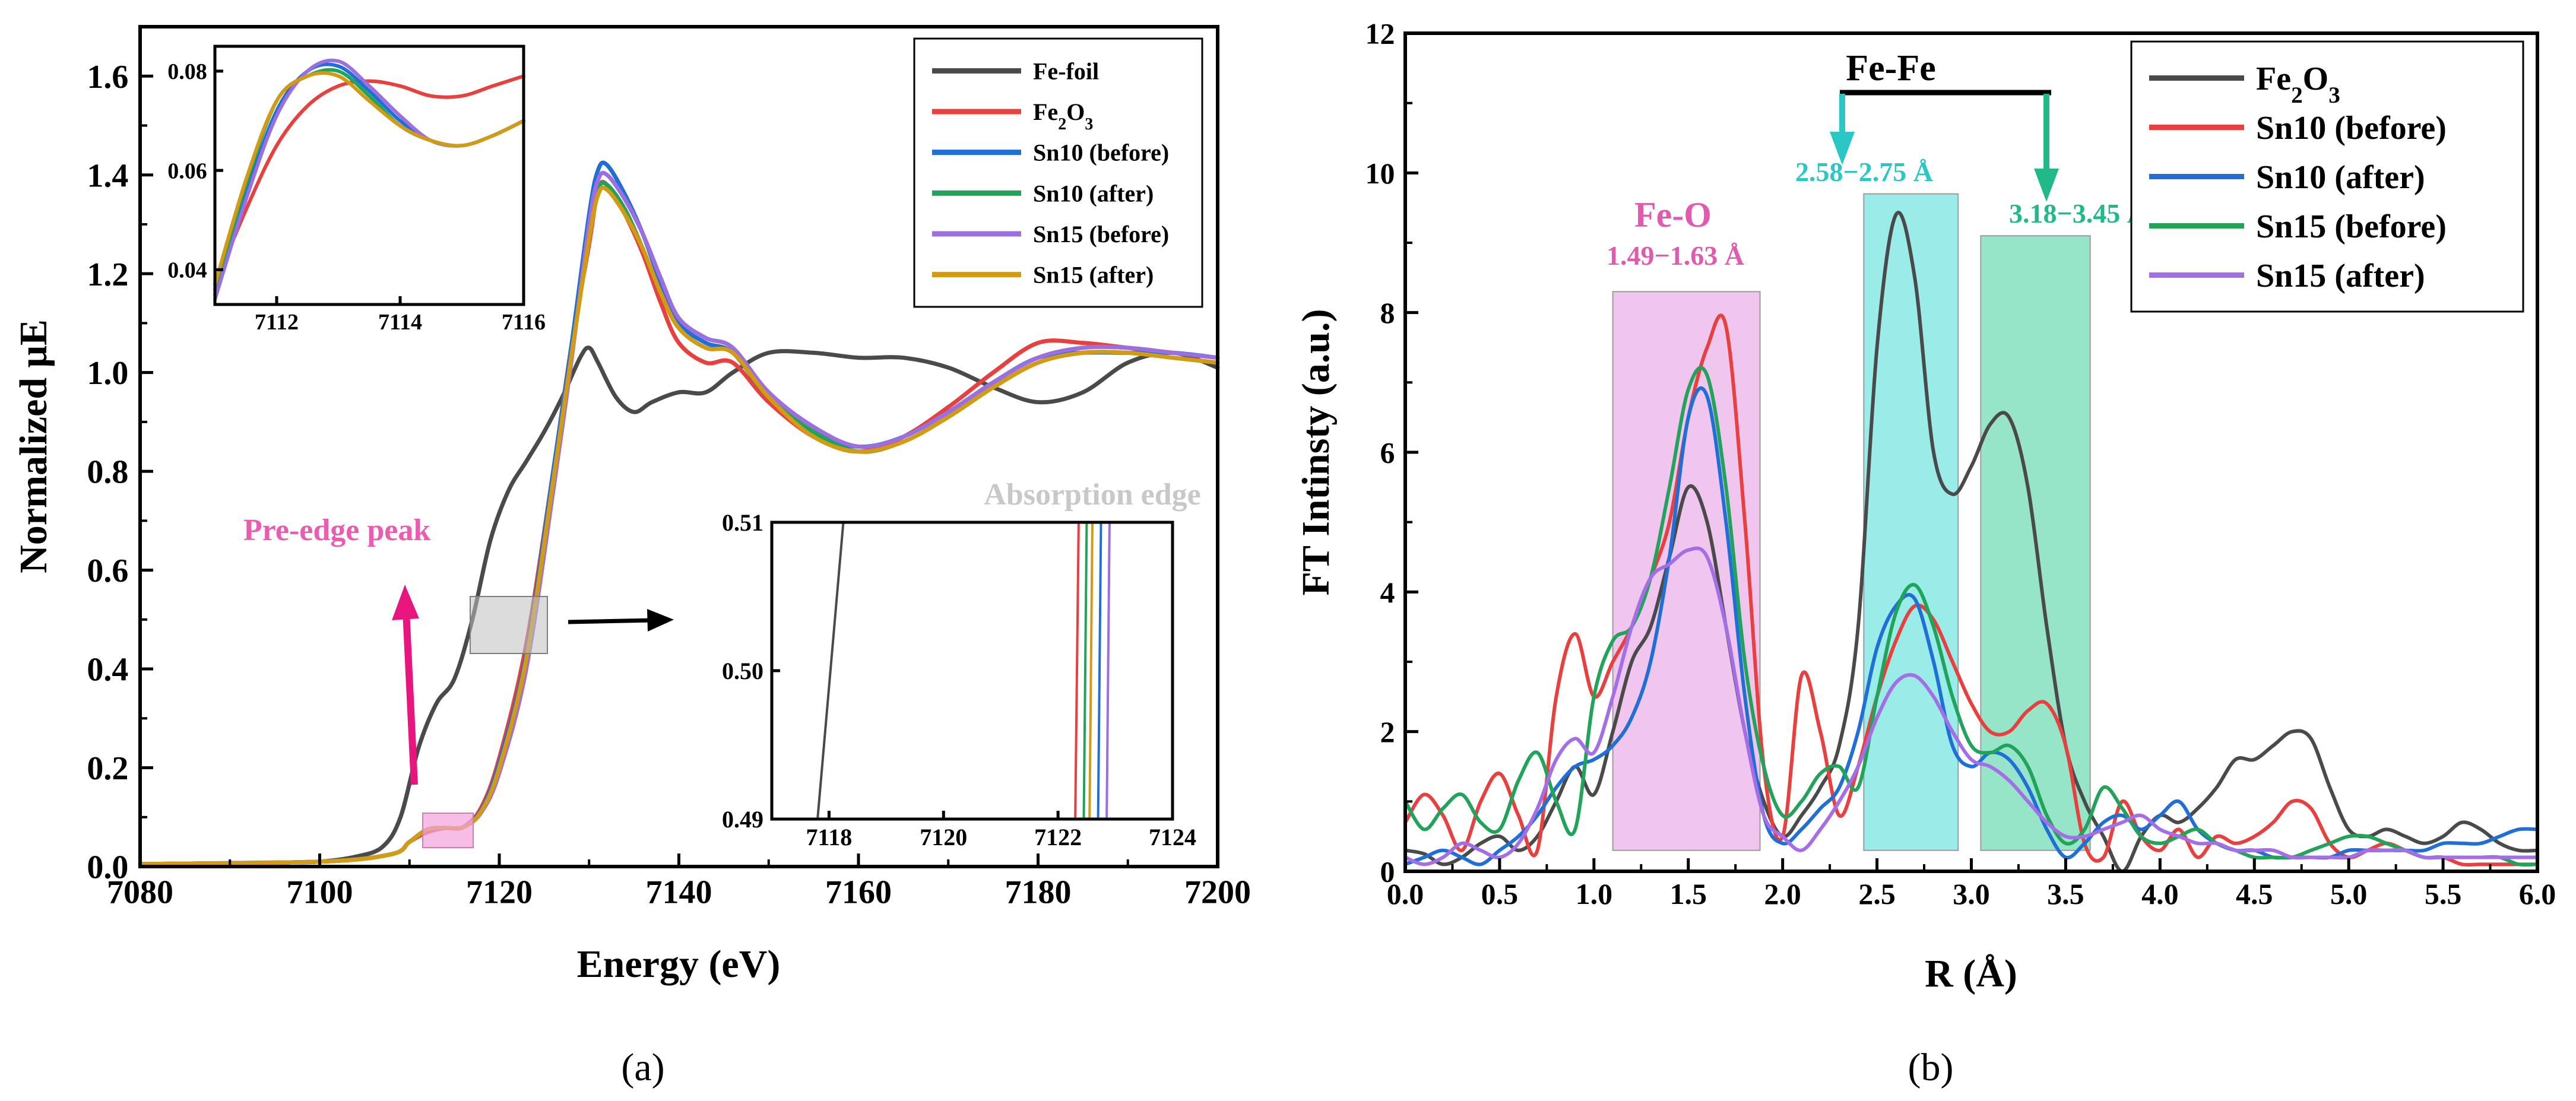  What do you see at coordinates (2160, 893) in the screenshot?
I see `x-tick-label: 4.0` at bounding box center [2160, 893].